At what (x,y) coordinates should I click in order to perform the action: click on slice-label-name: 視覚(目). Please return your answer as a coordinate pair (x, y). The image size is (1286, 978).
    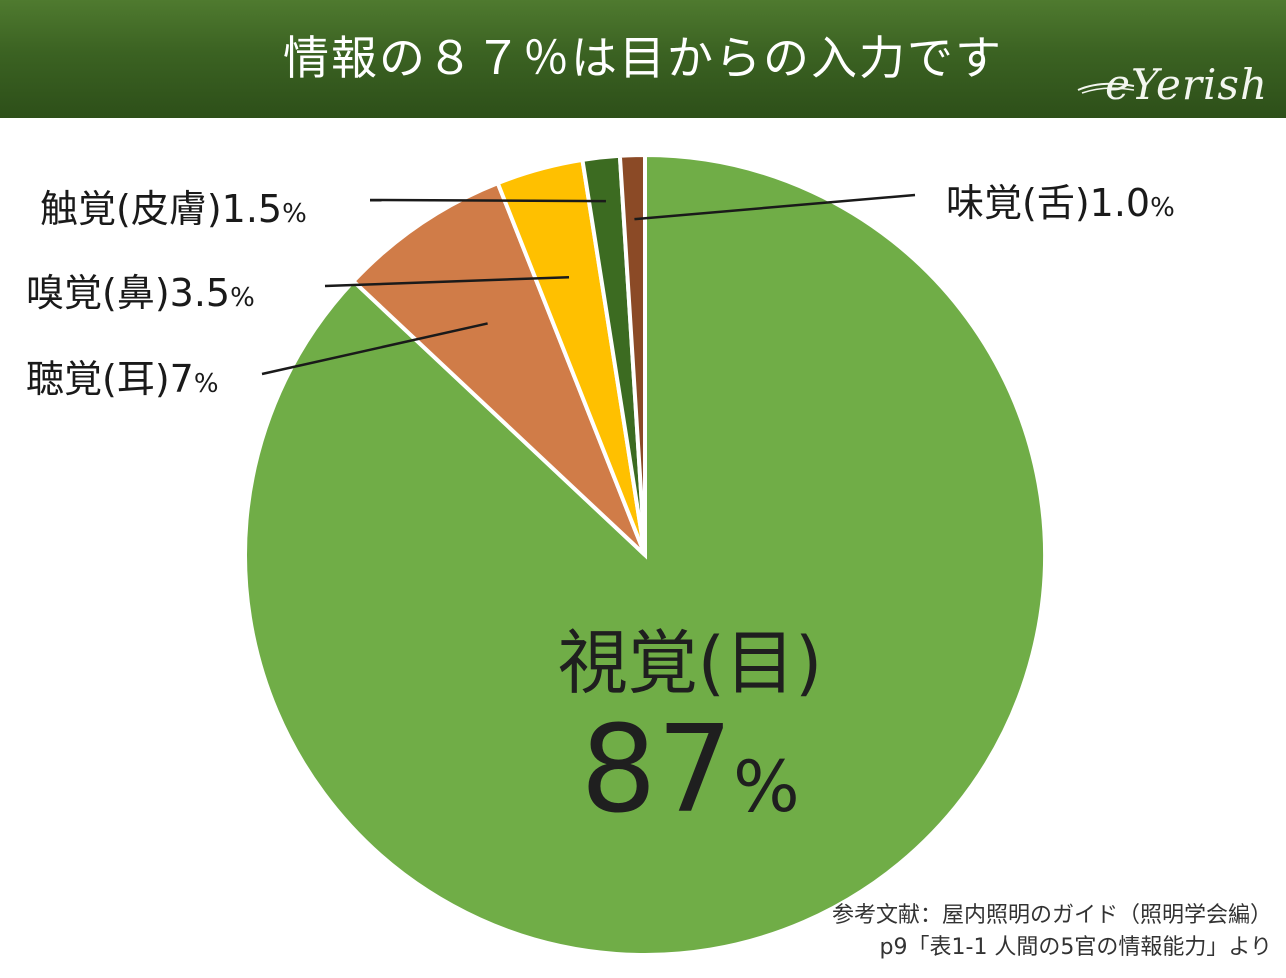
    Looking at the image, I should click on (690, 663).